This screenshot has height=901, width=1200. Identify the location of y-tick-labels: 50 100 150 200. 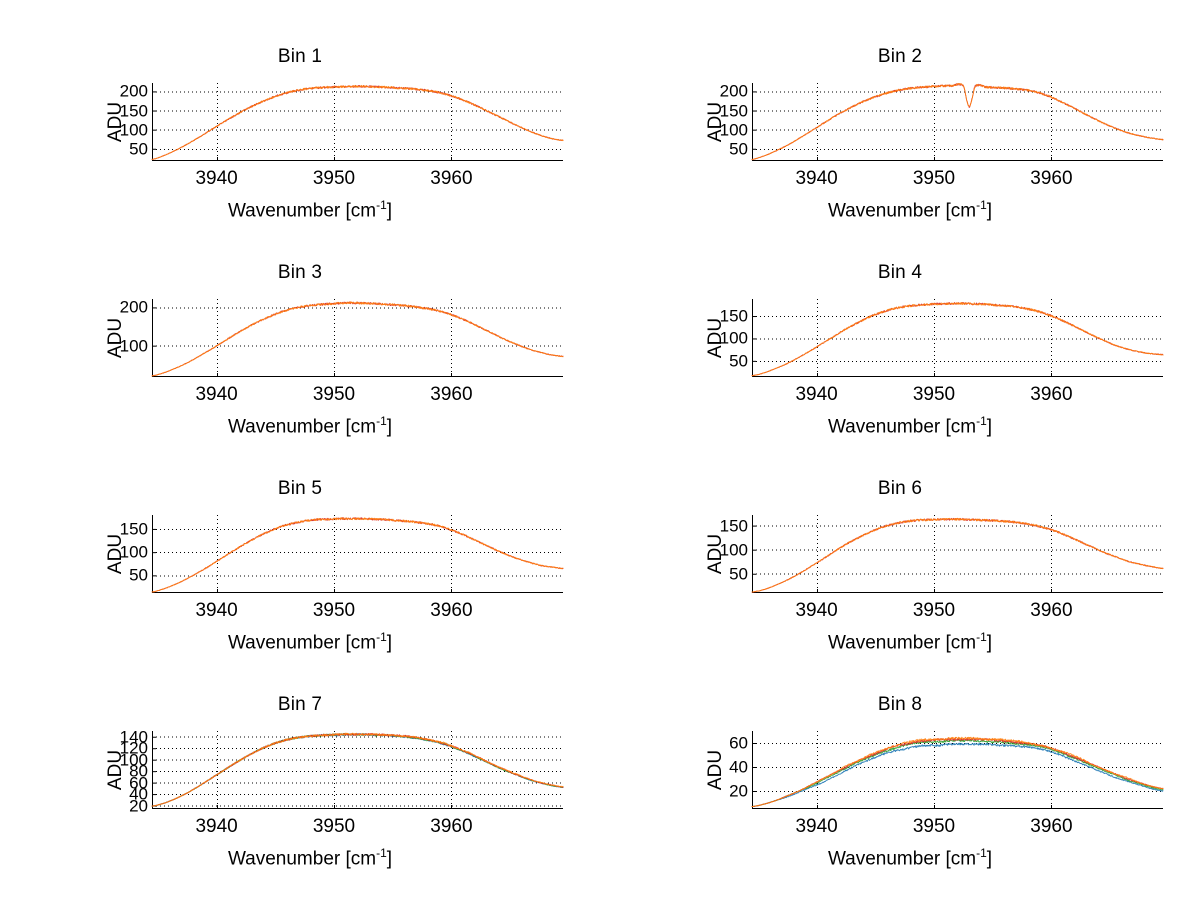
(722, 122).